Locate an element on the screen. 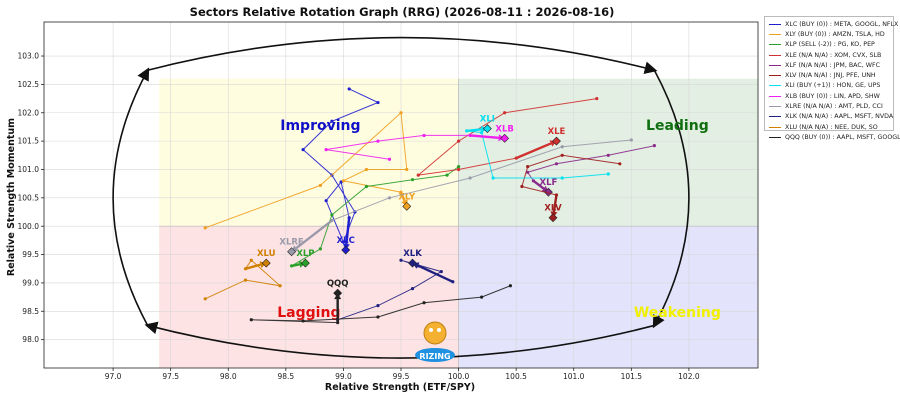 The height and width of the screenshot is (400, 900). legend-item-xlb: XLB (BUY (0)) : LIN, APD, SHW is located at coordinates (829, 96).